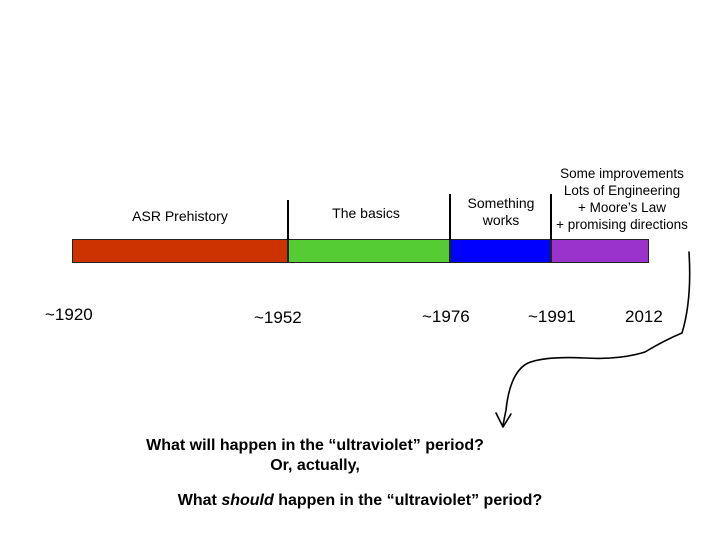 This screenshot has width=720, height=540. I want to click on timeline-segment-improvements, so click(600, 251).